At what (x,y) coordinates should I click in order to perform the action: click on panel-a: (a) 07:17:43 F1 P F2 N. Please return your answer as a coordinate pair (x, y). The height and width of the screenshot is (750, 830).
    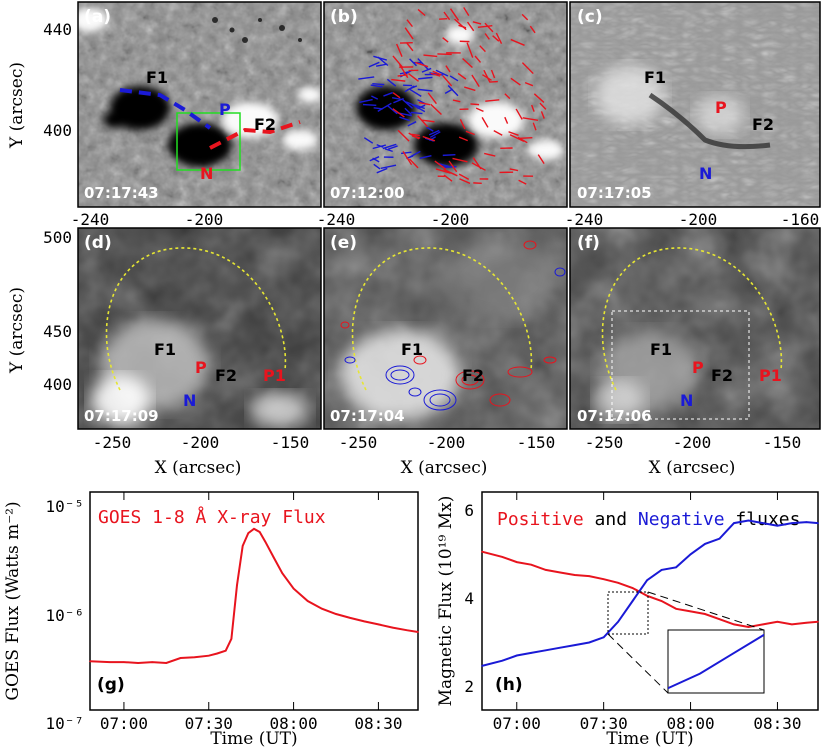
    Looking at the image, I should click on (199, 104).